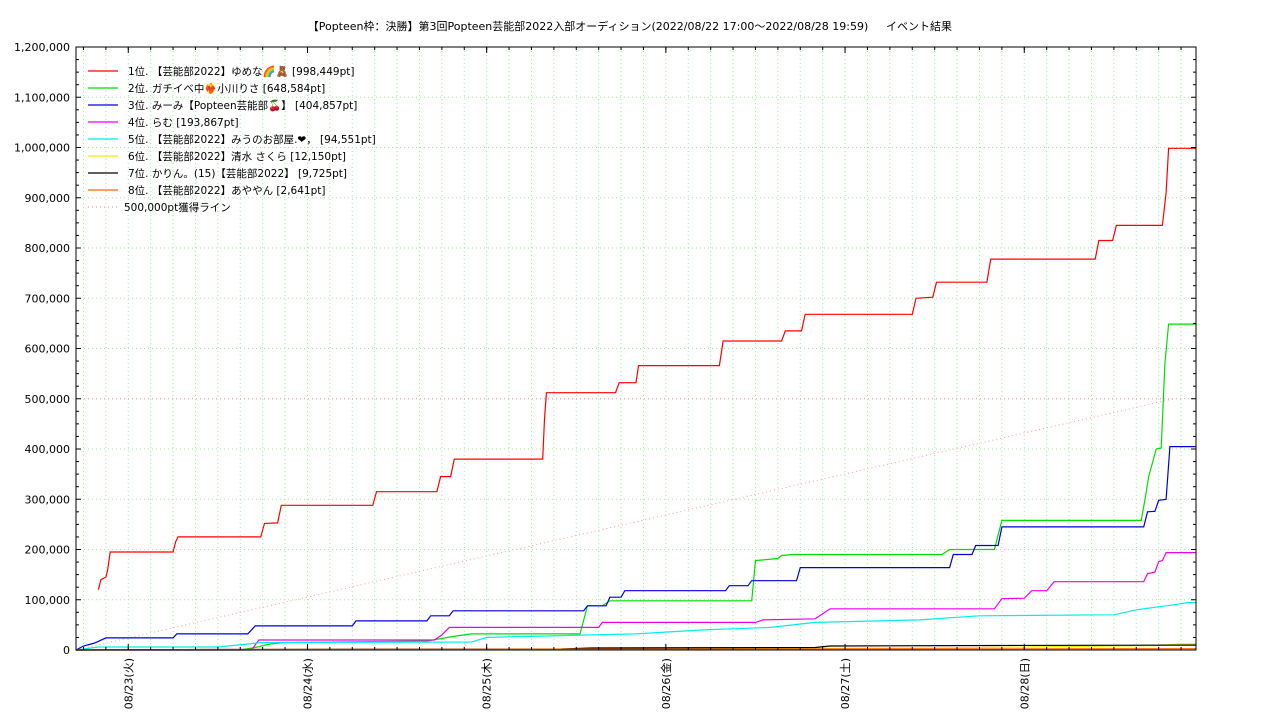 The width and height of the screenshot is (1280, 720). I want to click on y-tick-label: 0, so click(66, 650).